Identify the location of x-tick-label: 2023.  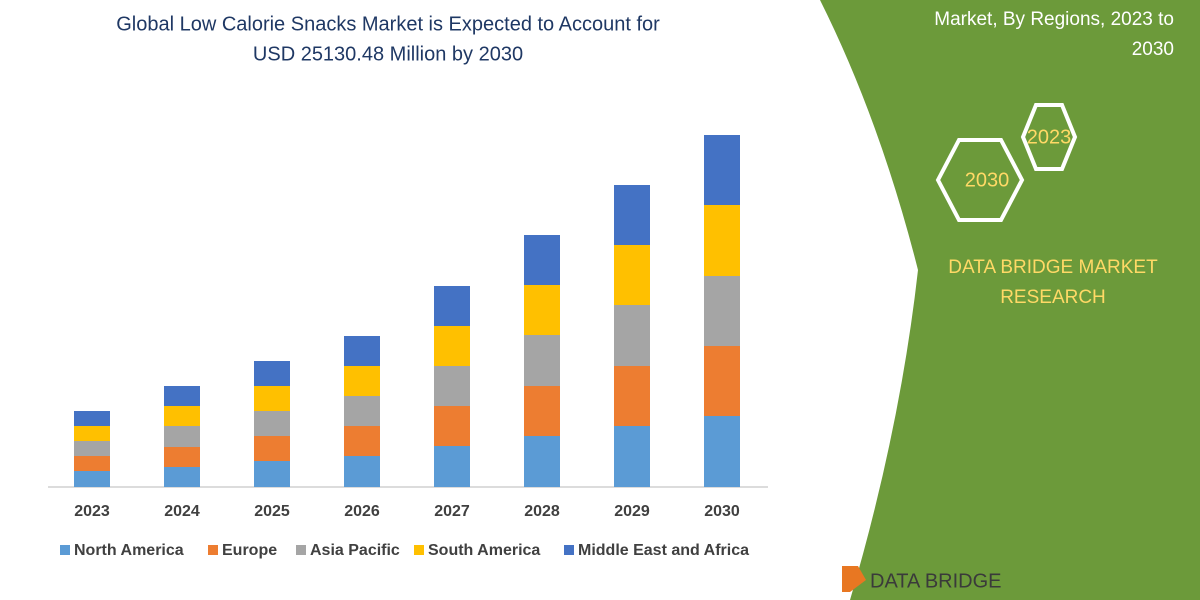
(92, 511).